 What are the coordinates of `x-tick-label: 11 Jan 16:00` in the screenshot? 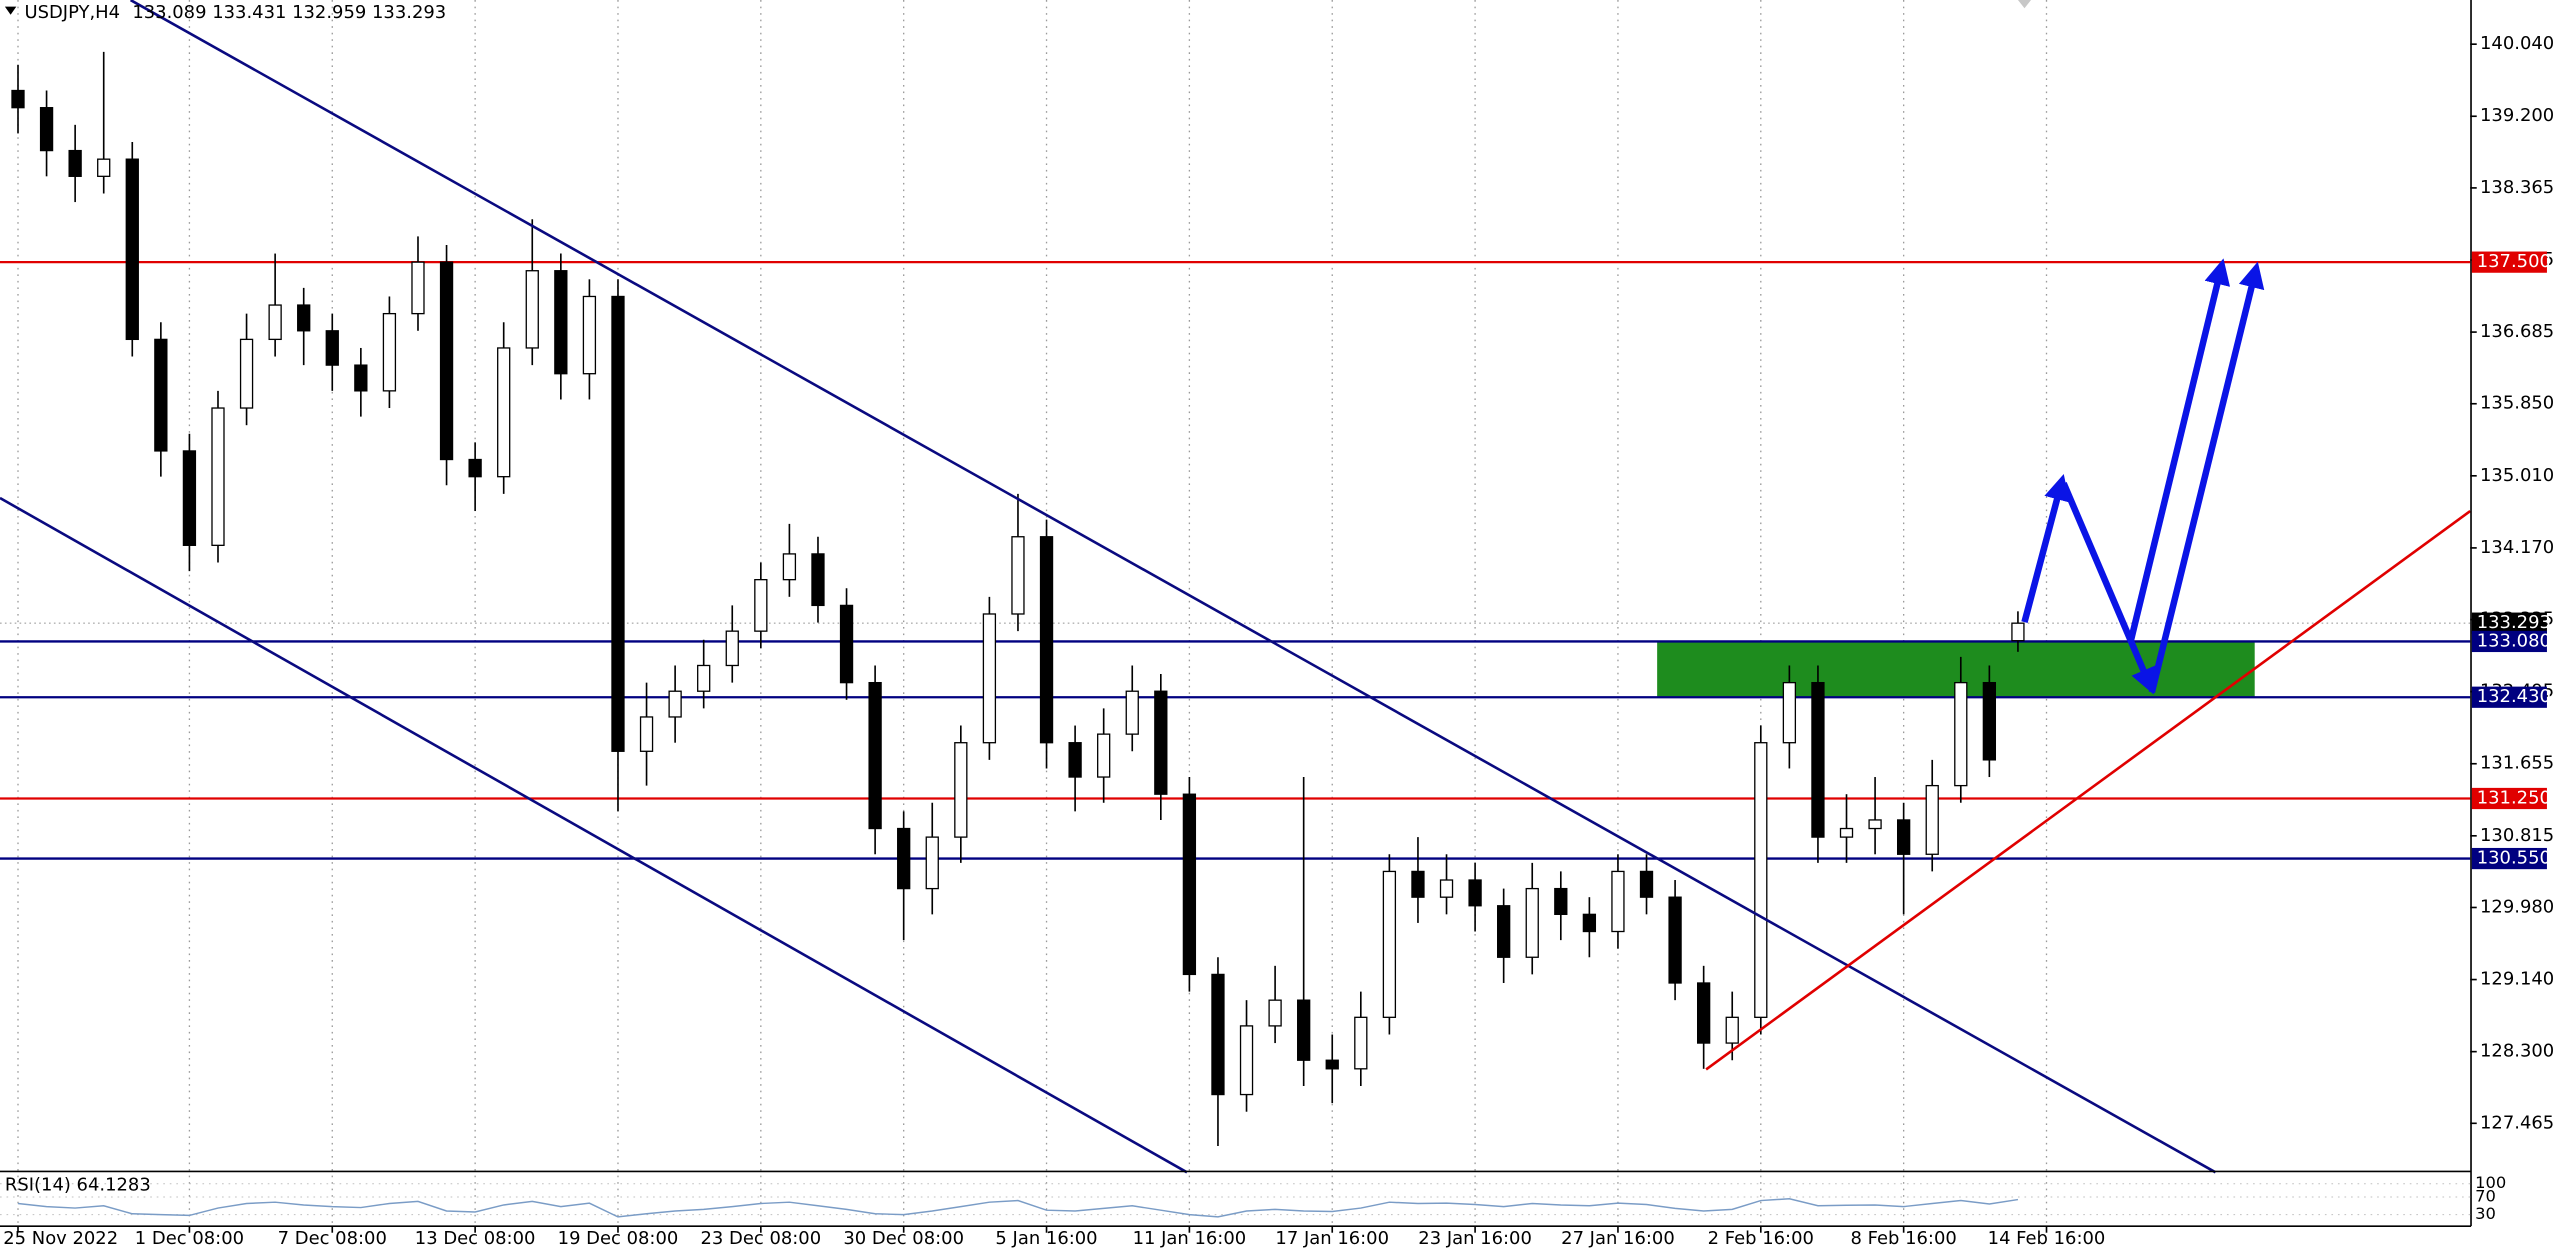 It's located at (1190, 1238).